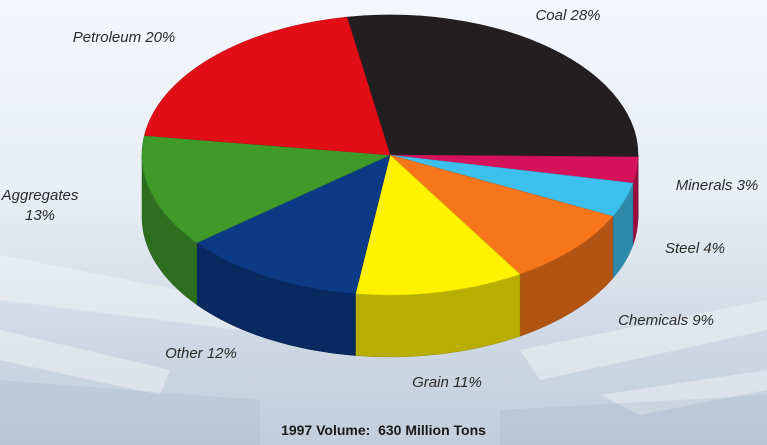  What do you see at coordinates (447, 382) in the screenshot?
I see `slice-label-grain: Grain 11%` at bounding box center [447, 382].